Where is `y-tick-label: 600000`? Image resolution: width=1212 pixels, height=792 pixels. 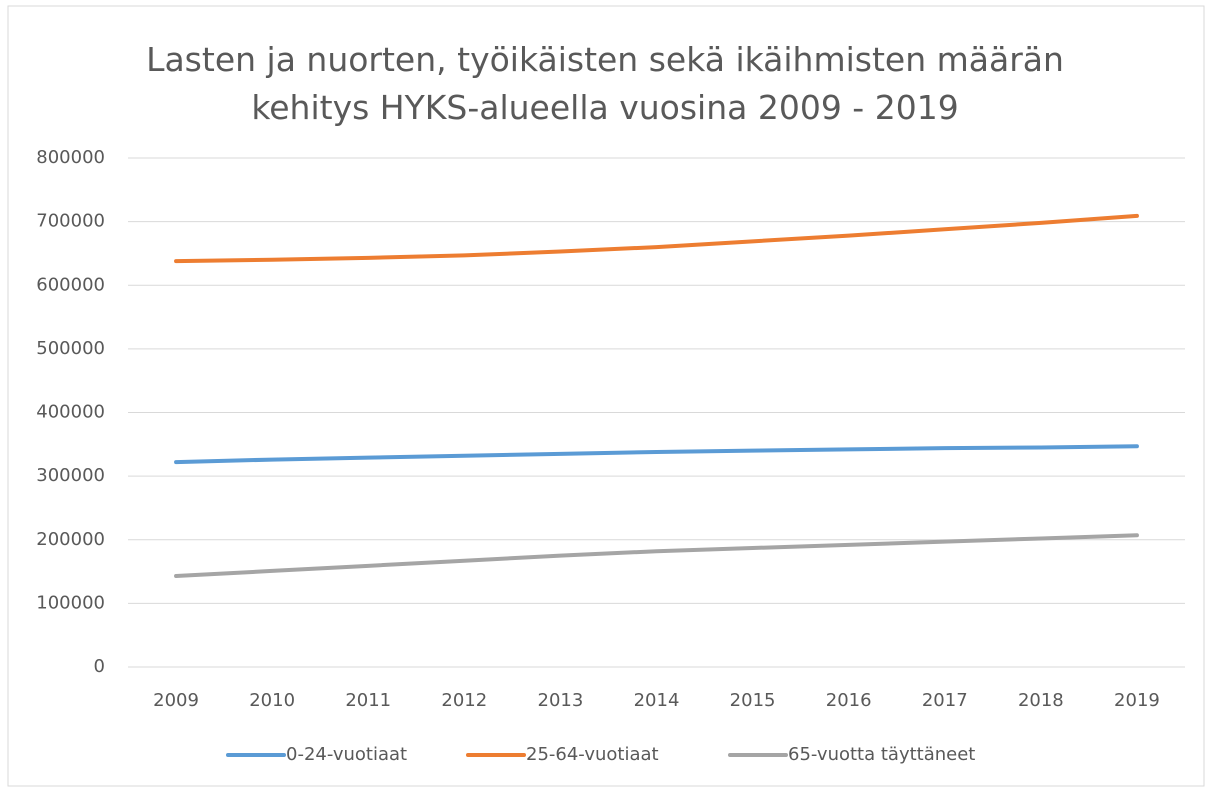 y-tick-label: 600000 is located at coordinates (70, 284).